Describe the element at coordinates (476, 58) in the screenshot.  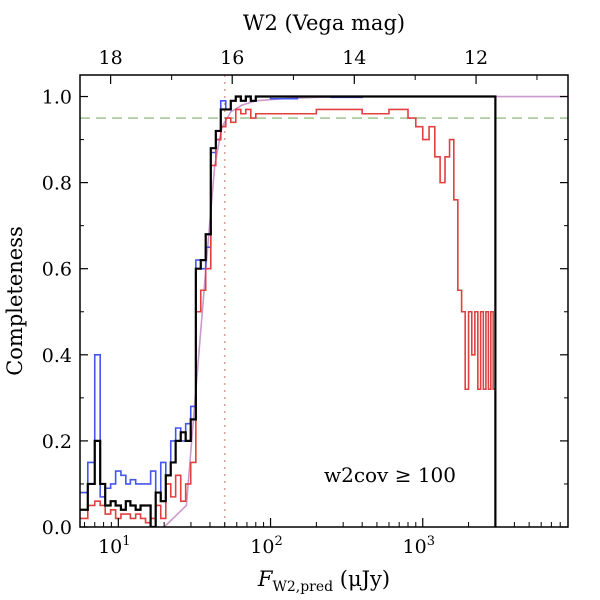
I see `top-tick-label: 12` at that location.